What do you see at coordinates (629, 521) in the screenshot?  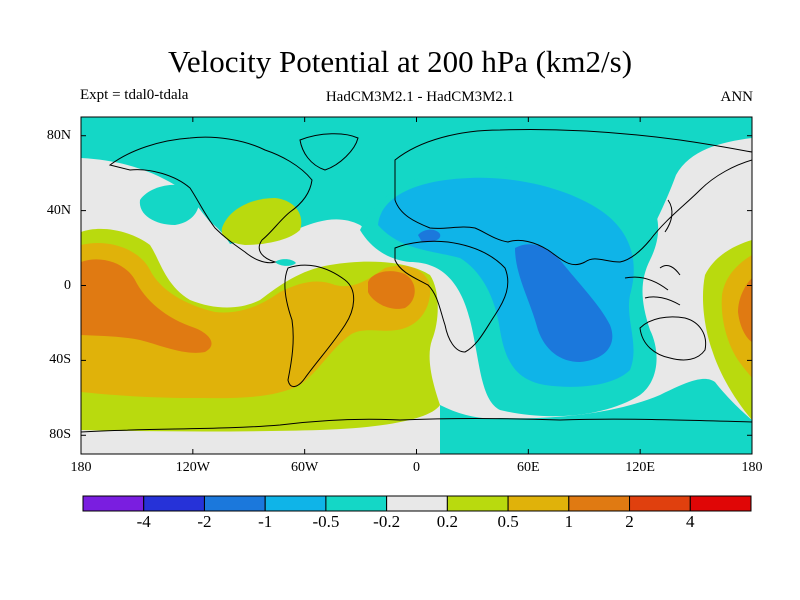 I see `colorbar-label: 2` at bounding box center [629, 521].